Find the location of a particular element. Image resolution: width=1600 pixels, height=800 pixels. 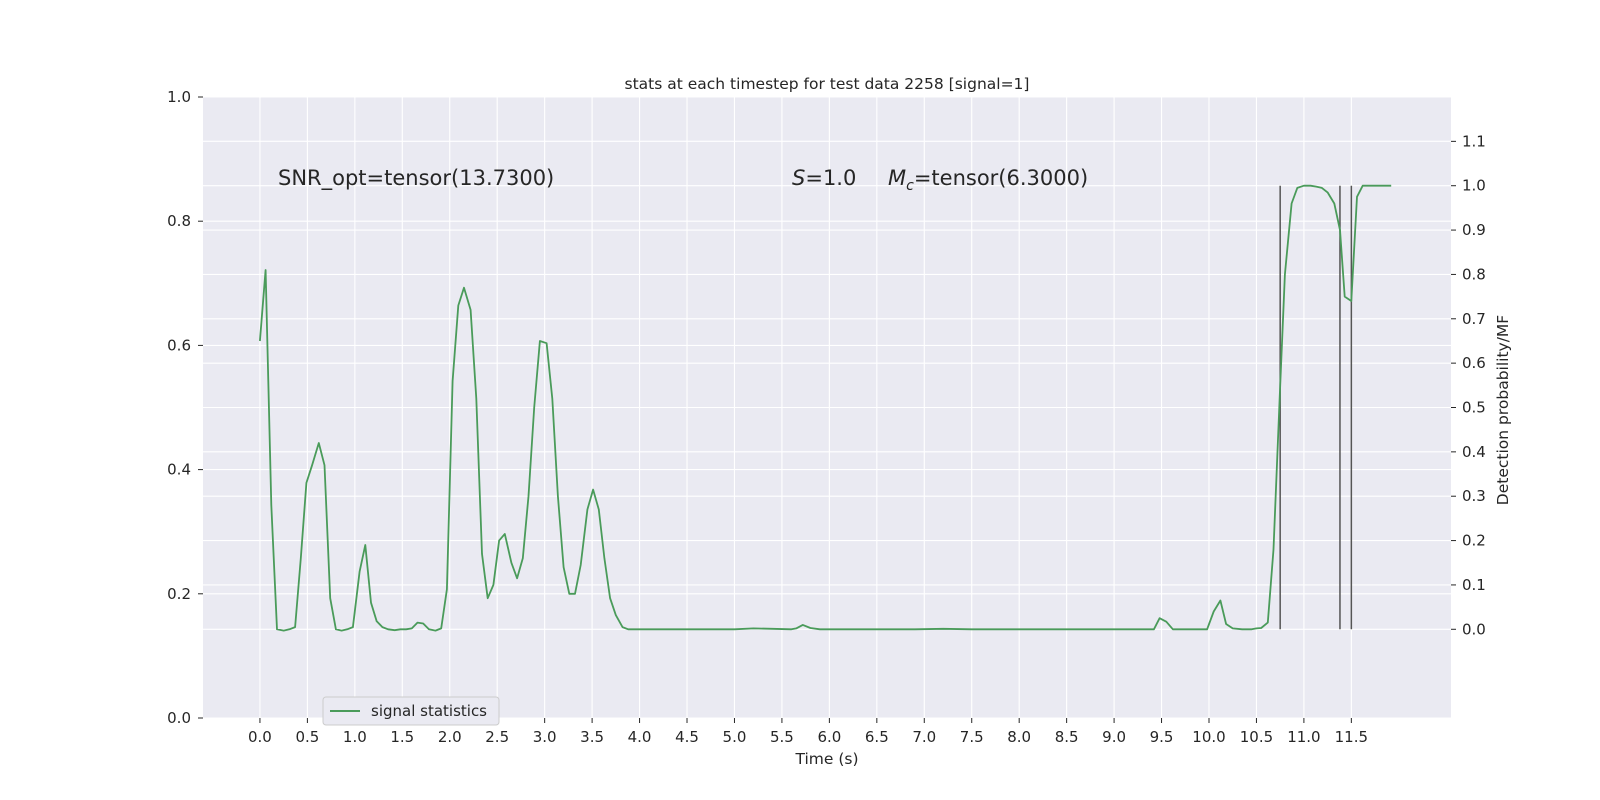

y-left-tick-label: 0.2 is located at coordinates (179, 594).